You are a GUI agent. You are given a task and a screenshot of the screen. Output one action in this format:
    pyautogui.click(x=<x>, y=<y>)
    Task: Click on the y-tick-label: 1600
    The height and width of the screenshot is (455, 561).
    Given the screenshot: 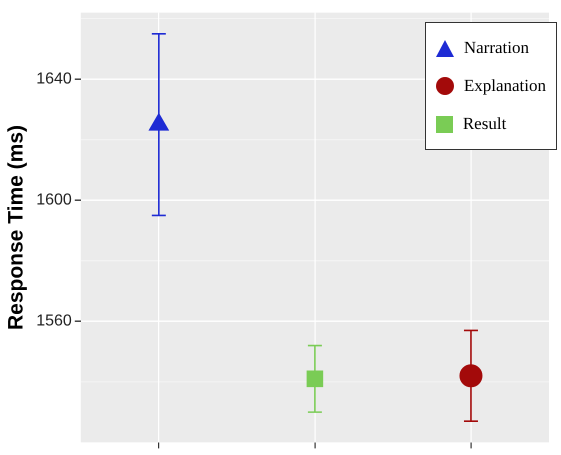 What is the action you would take?
    pyautogui.click(x=54, y=200)
    